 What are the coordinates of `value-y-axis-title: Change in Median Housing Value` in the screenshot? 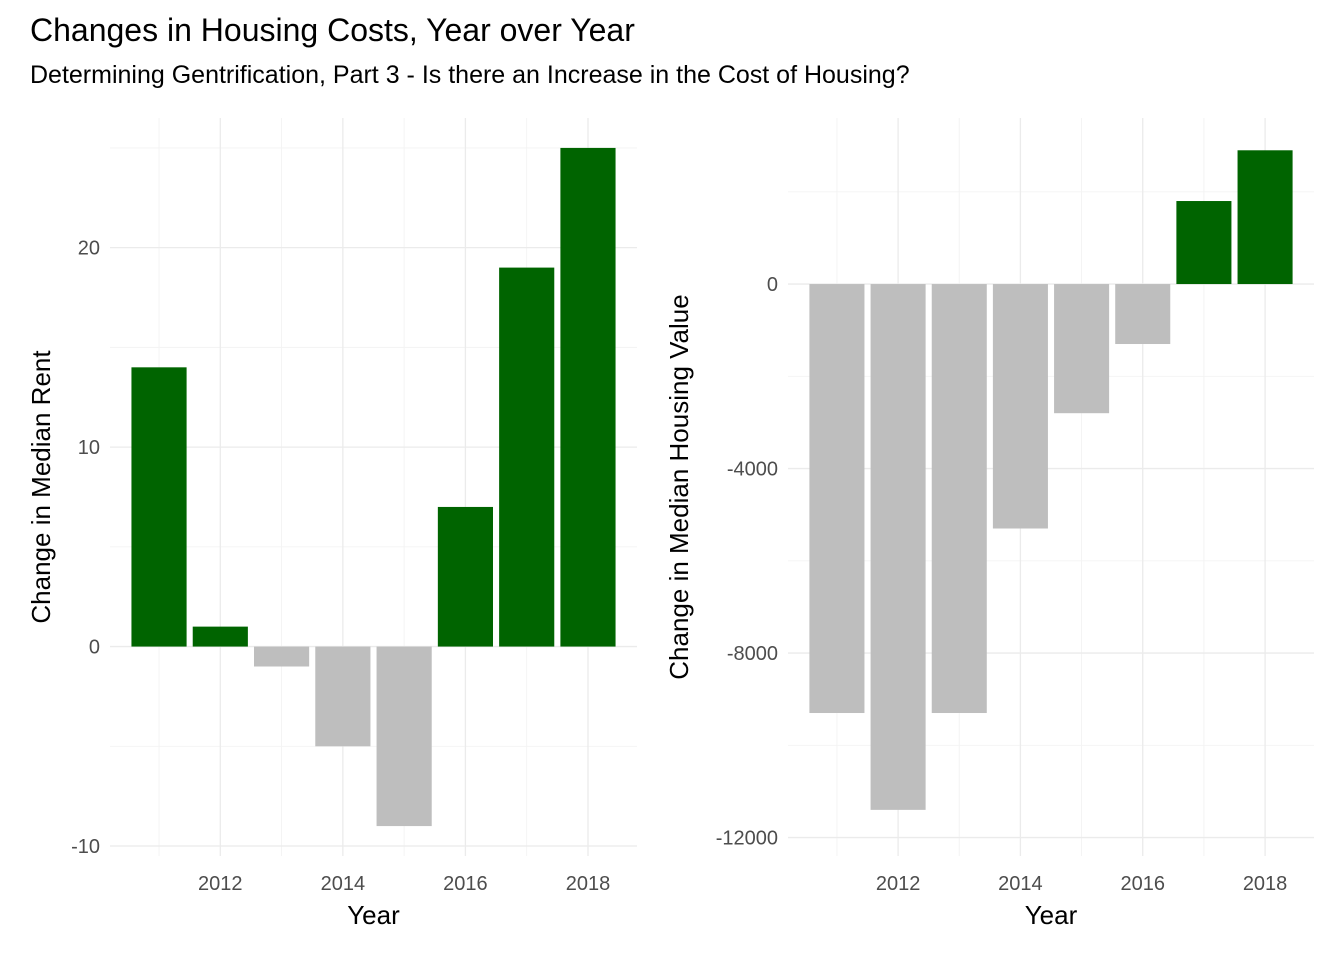 It's located at (679, 486).